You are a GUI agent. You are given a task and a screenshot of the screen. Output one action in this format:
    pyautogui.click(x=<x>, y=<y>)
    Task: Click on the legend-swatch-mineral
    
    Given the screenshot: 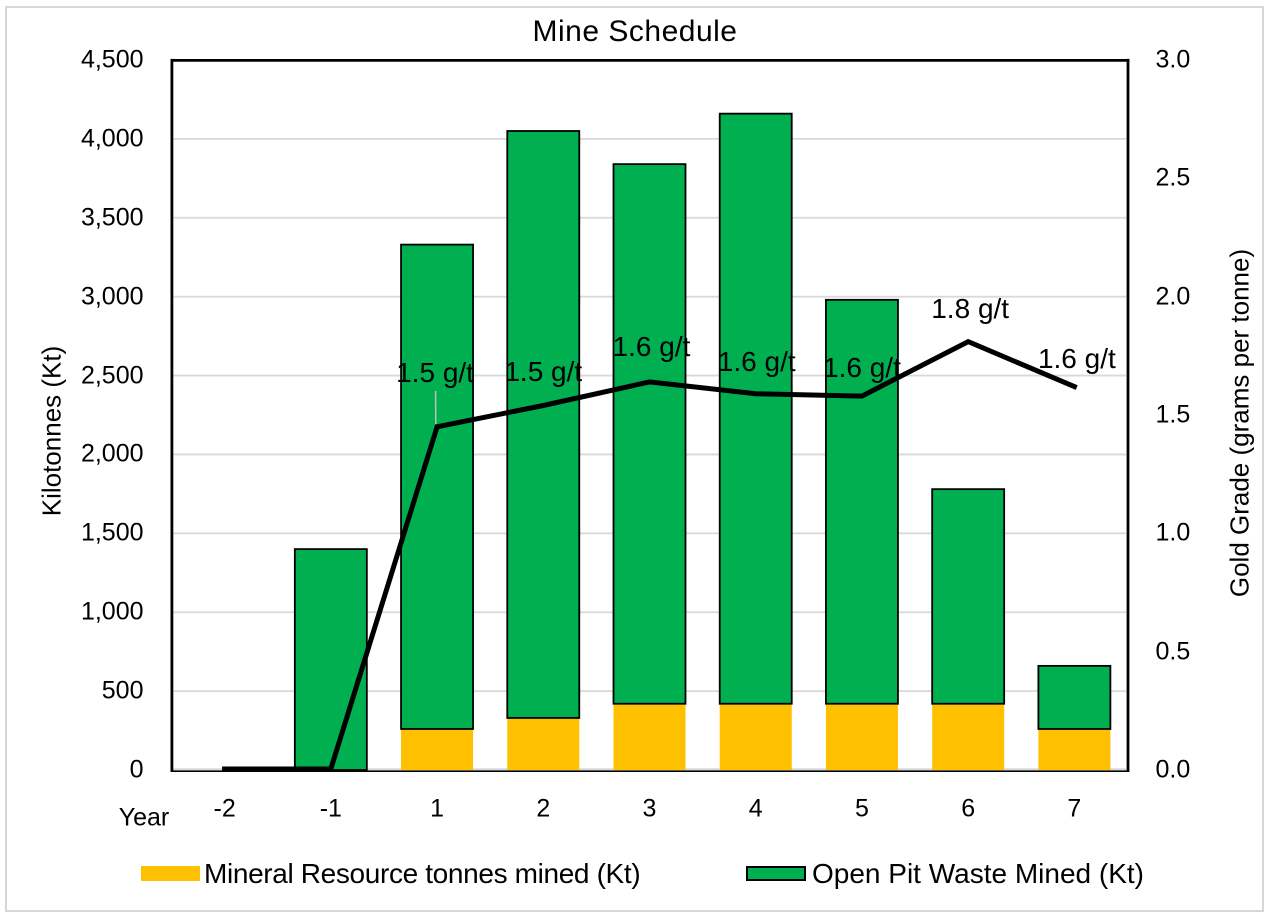 What is the action you would take?
    pyautogui.click(x=170, y=873)
    